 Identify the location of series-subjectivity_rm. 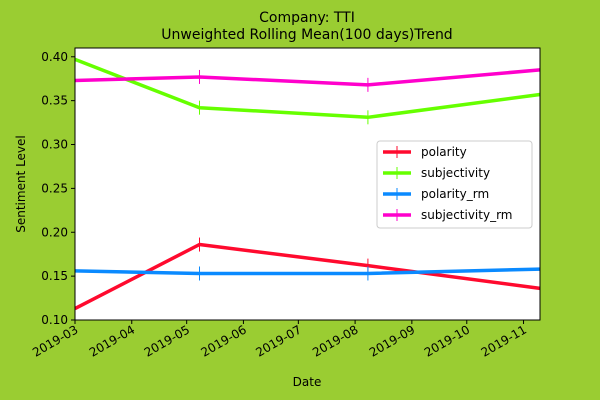
(307, 80).